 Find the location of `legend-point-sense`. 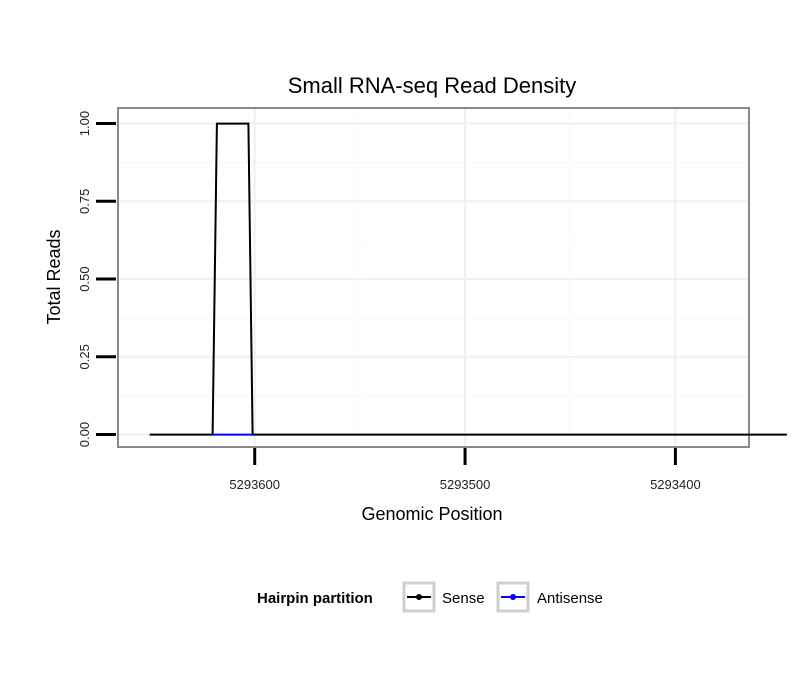

legend-point-sense is located at coordinates (419, 597).